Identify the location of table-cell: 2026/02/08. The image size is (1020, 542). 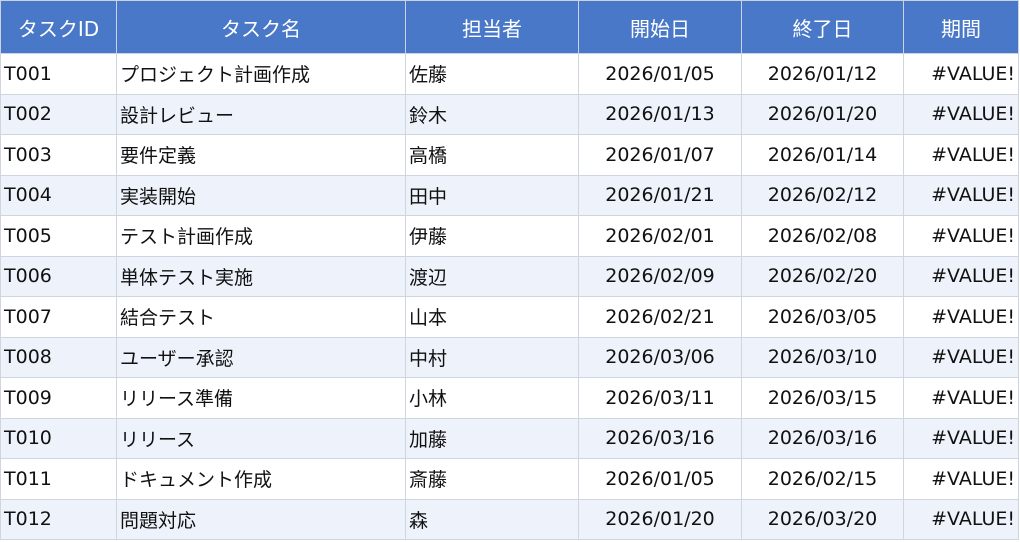
(822, 236).